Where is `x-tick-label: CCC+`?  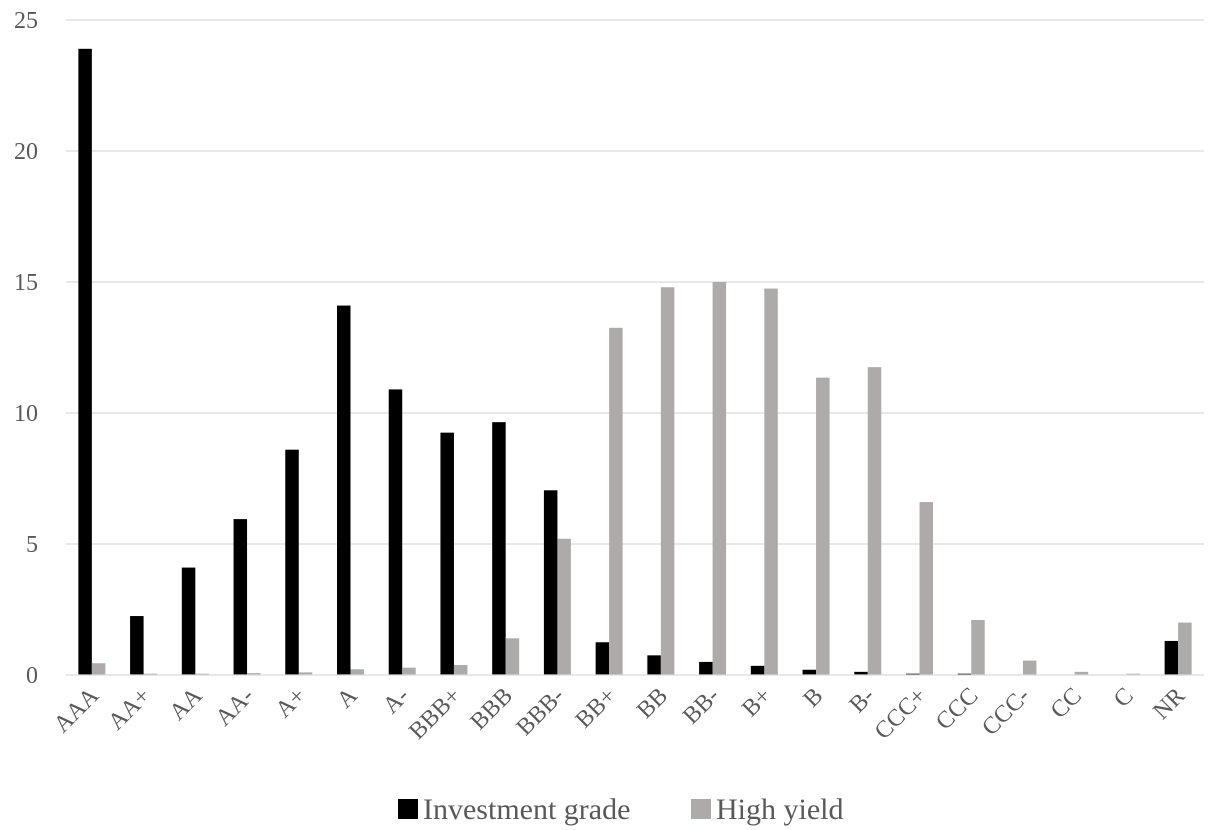 x-tick-label: CCC+ is located at coordinates (901, 714).